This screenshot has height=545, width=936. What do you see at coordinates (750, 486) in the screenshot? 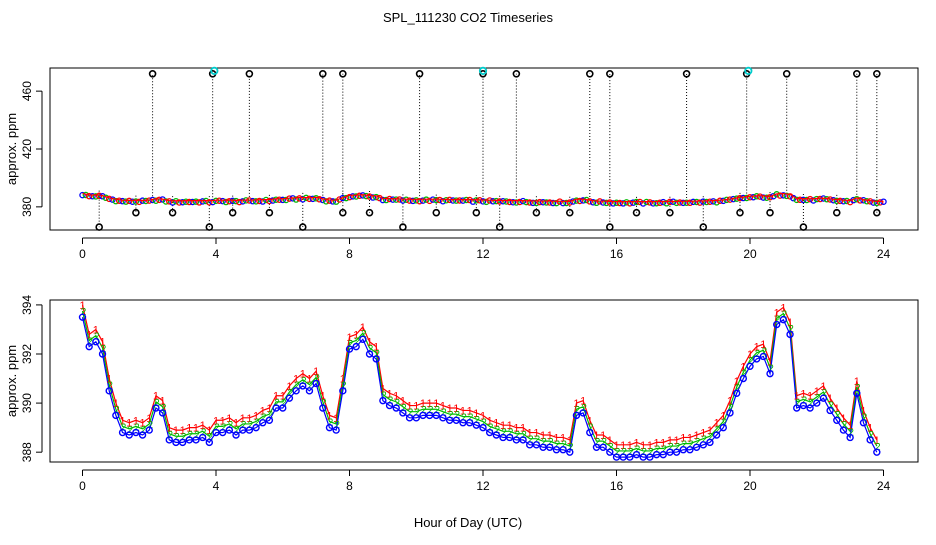
I see `bottom-x-tick-label: 20` at bounding box center [750, 486].